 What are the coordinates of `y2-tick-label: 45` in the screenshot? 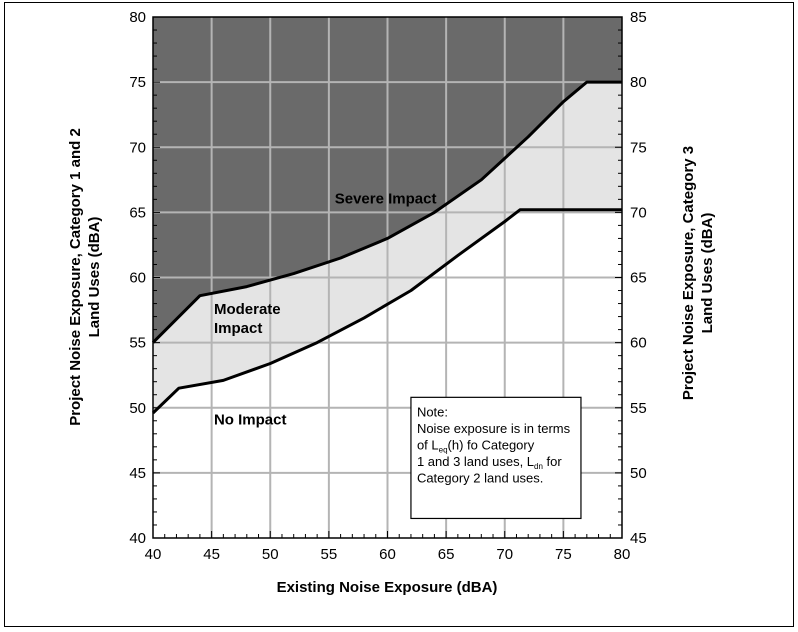 It's located at (638, 538).